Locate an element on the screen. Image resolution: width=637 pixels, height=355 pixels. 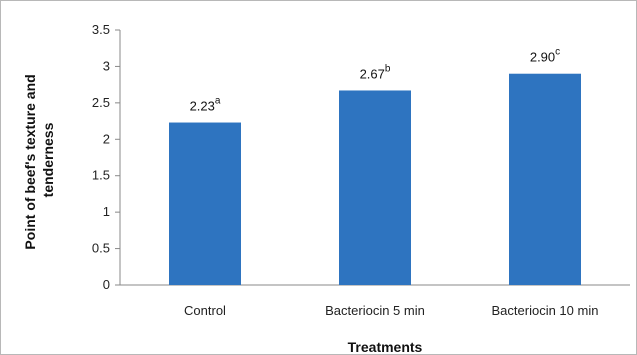
y-tick-labels: 0 0.5 1 1.5 2 2.5 3 3.5 is located at coordinates (101, 157).